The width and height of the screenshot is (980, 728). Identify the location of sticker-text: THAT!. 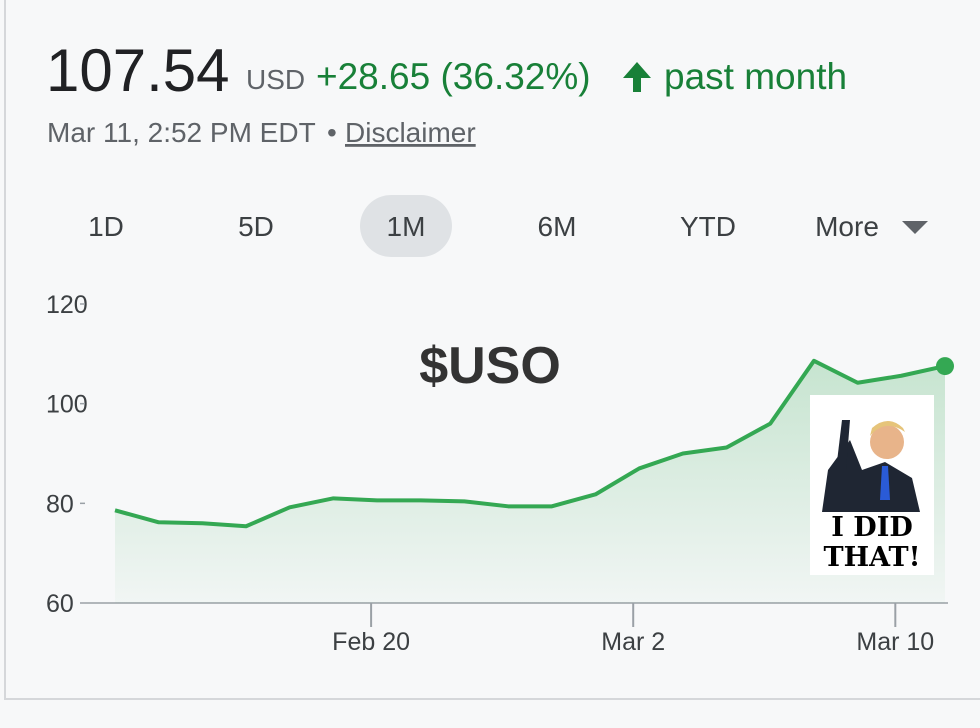
(871, 557).